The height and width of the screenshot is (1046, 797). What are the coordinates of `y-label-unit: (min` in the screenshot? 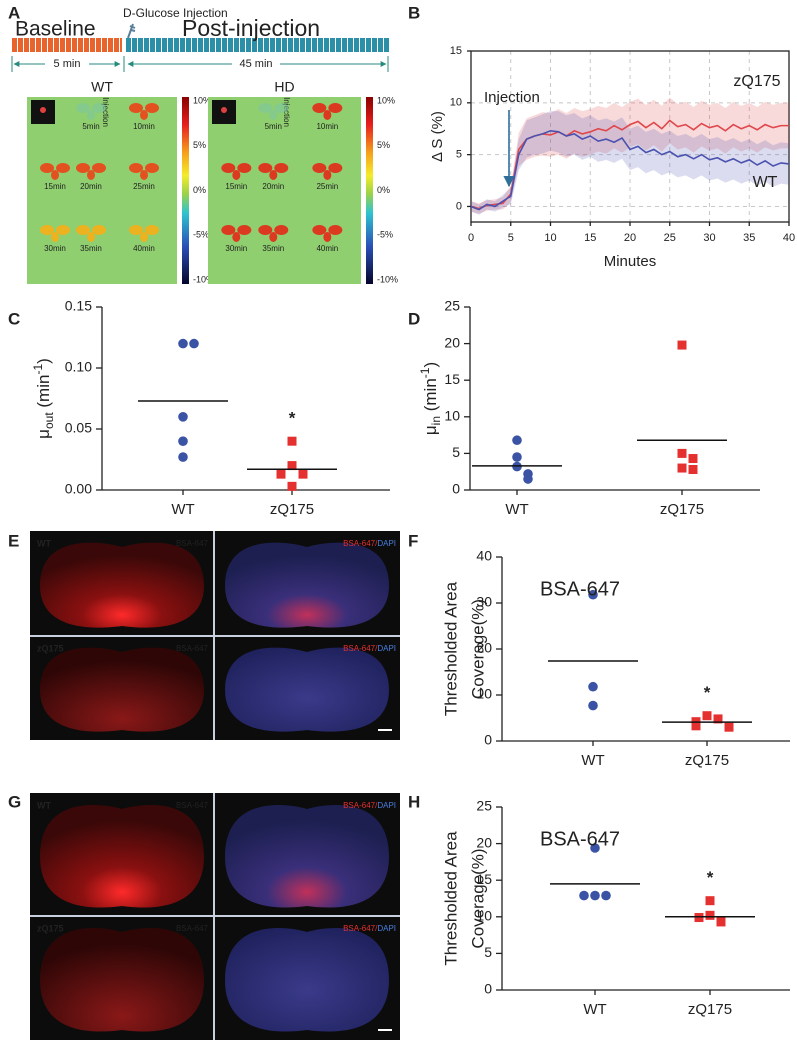 It's located at (43, 394).